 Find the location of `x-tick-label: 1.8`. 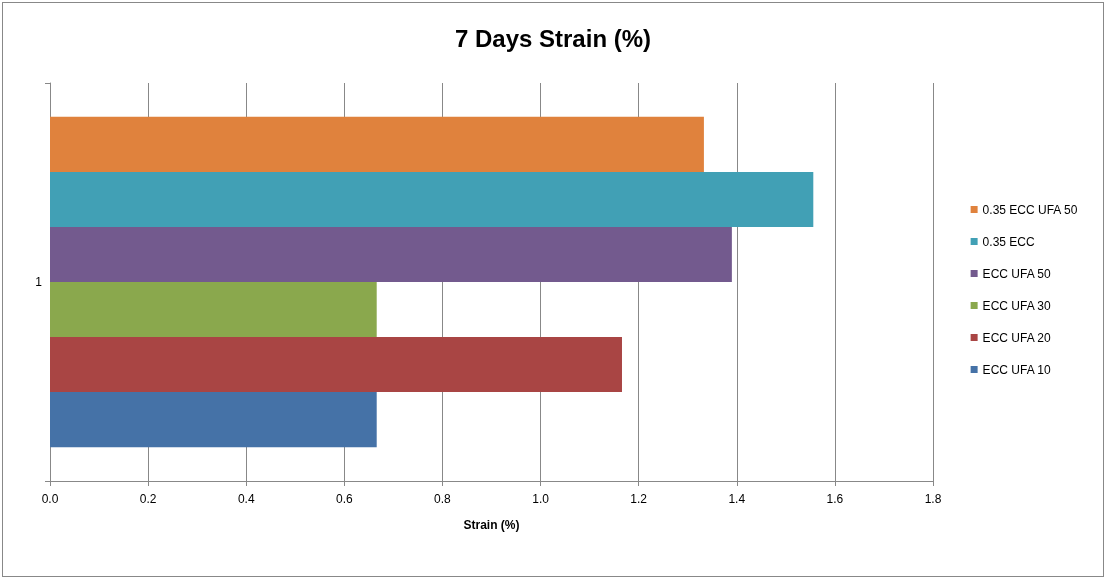

x-tick-label: 1.8 is located at coordinates (933, 499).